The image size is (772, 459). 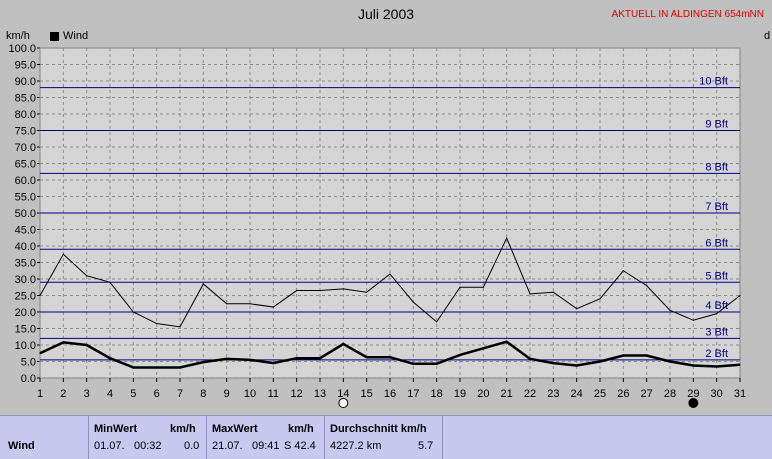 I want to click on avg-header: Durchschnitt km/h, so click(x=378, y=429).